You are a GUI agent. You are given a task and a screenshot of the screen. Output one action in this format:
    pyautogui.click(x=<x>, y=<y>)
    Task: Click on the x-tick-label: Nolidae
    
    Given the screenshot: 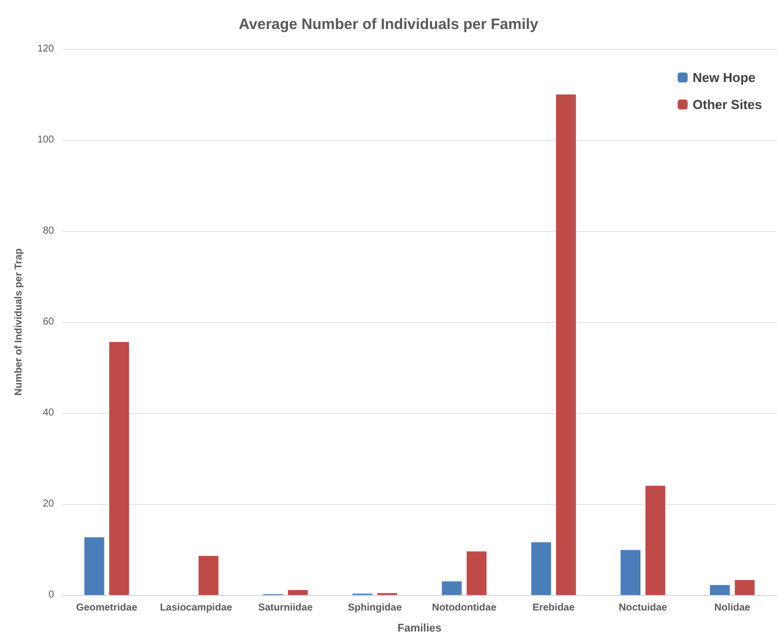 What is the action you would take?
    pyautogui.click(x=732, y=608)
    